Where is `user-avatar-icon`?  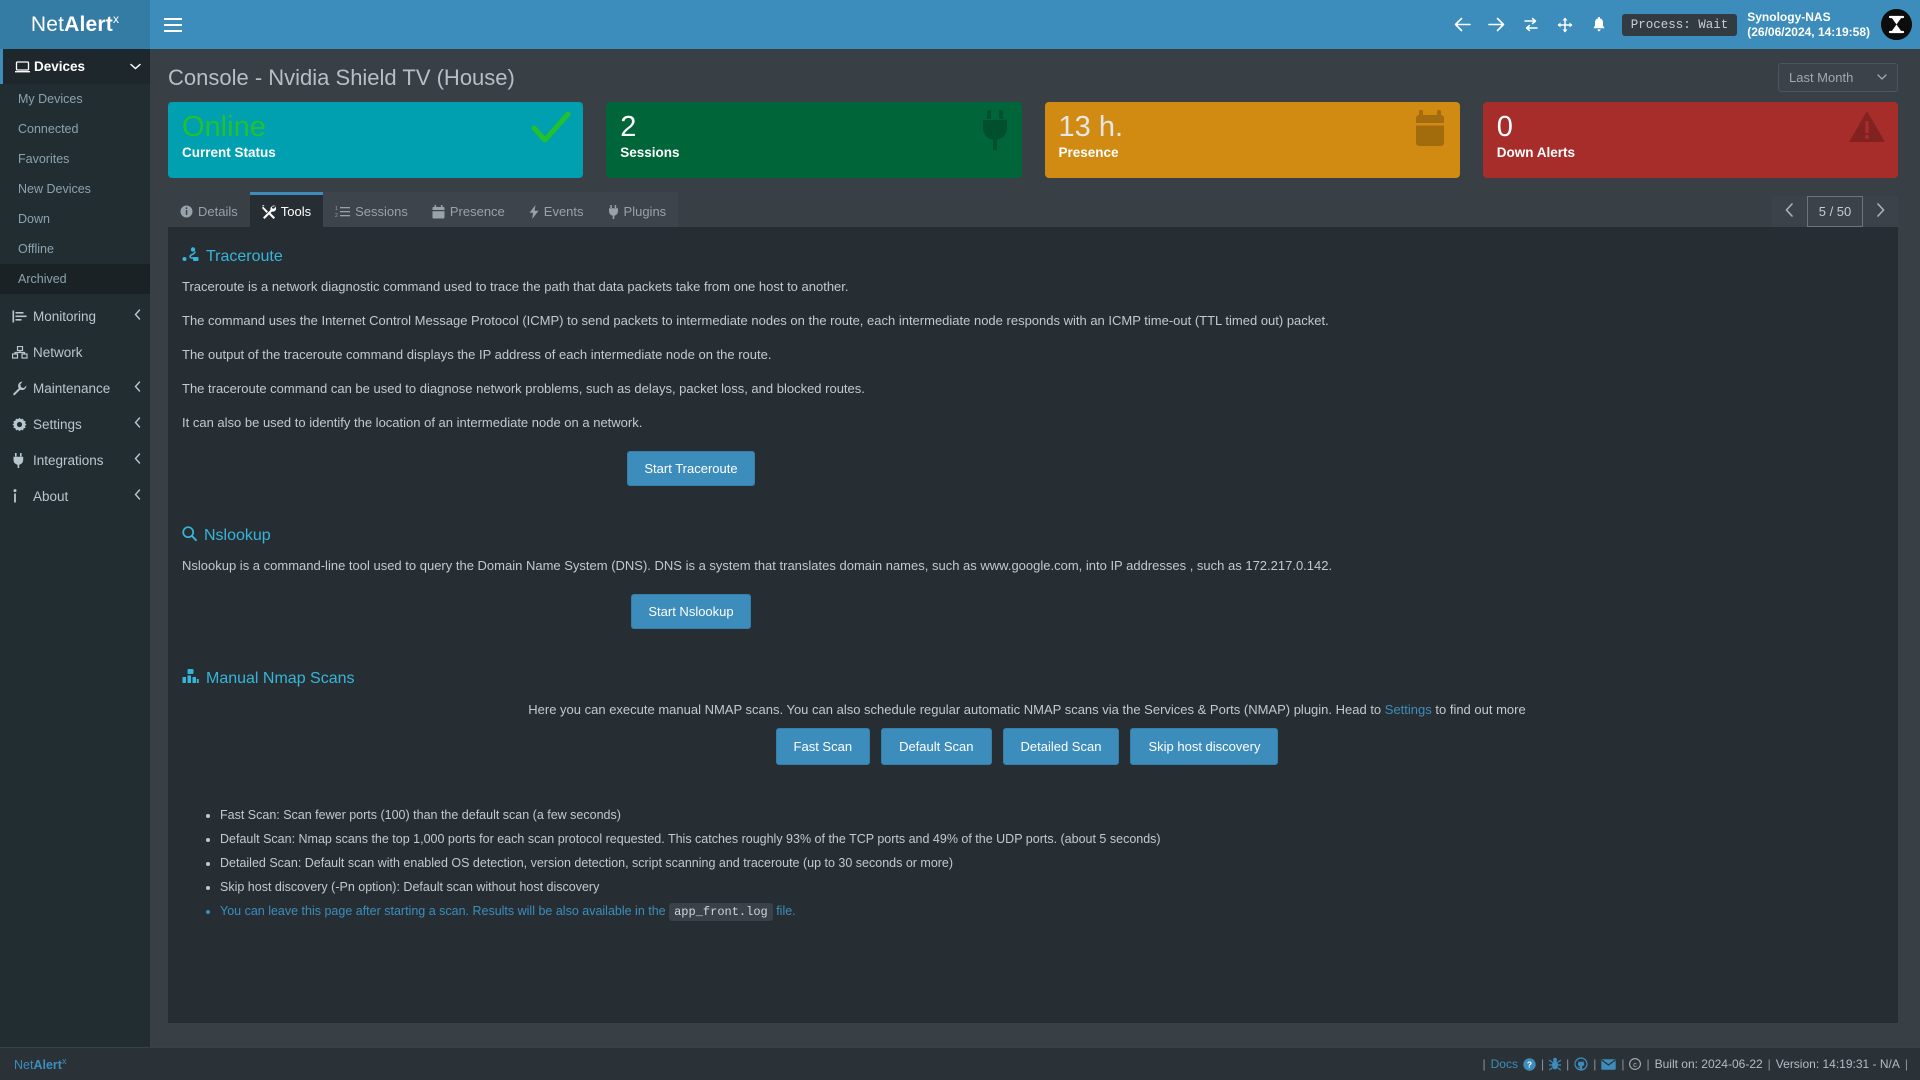
user-avatar-icon is located at coordinates (1896, 24).